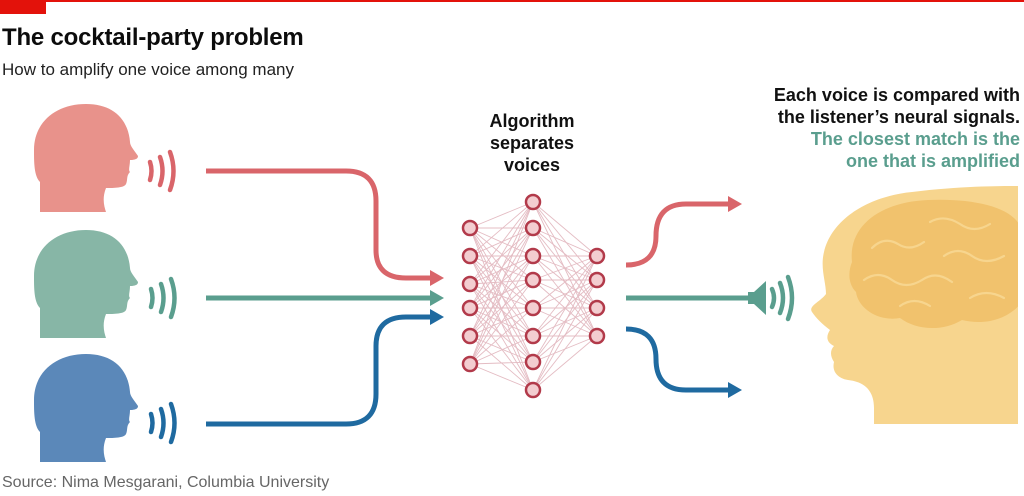 The height and width of the screenshot is (496, 1024). I want to click on network-edges, so click(533, 296).